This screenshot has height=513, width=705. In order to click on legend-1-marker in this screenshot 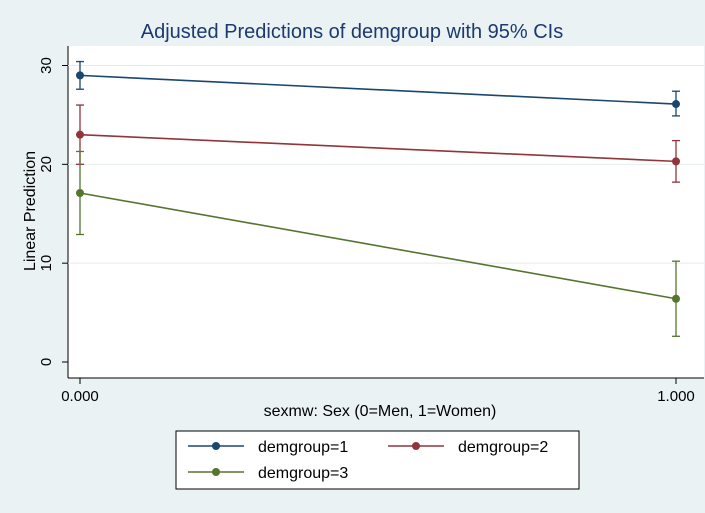, I will do `click(216, 446)`.